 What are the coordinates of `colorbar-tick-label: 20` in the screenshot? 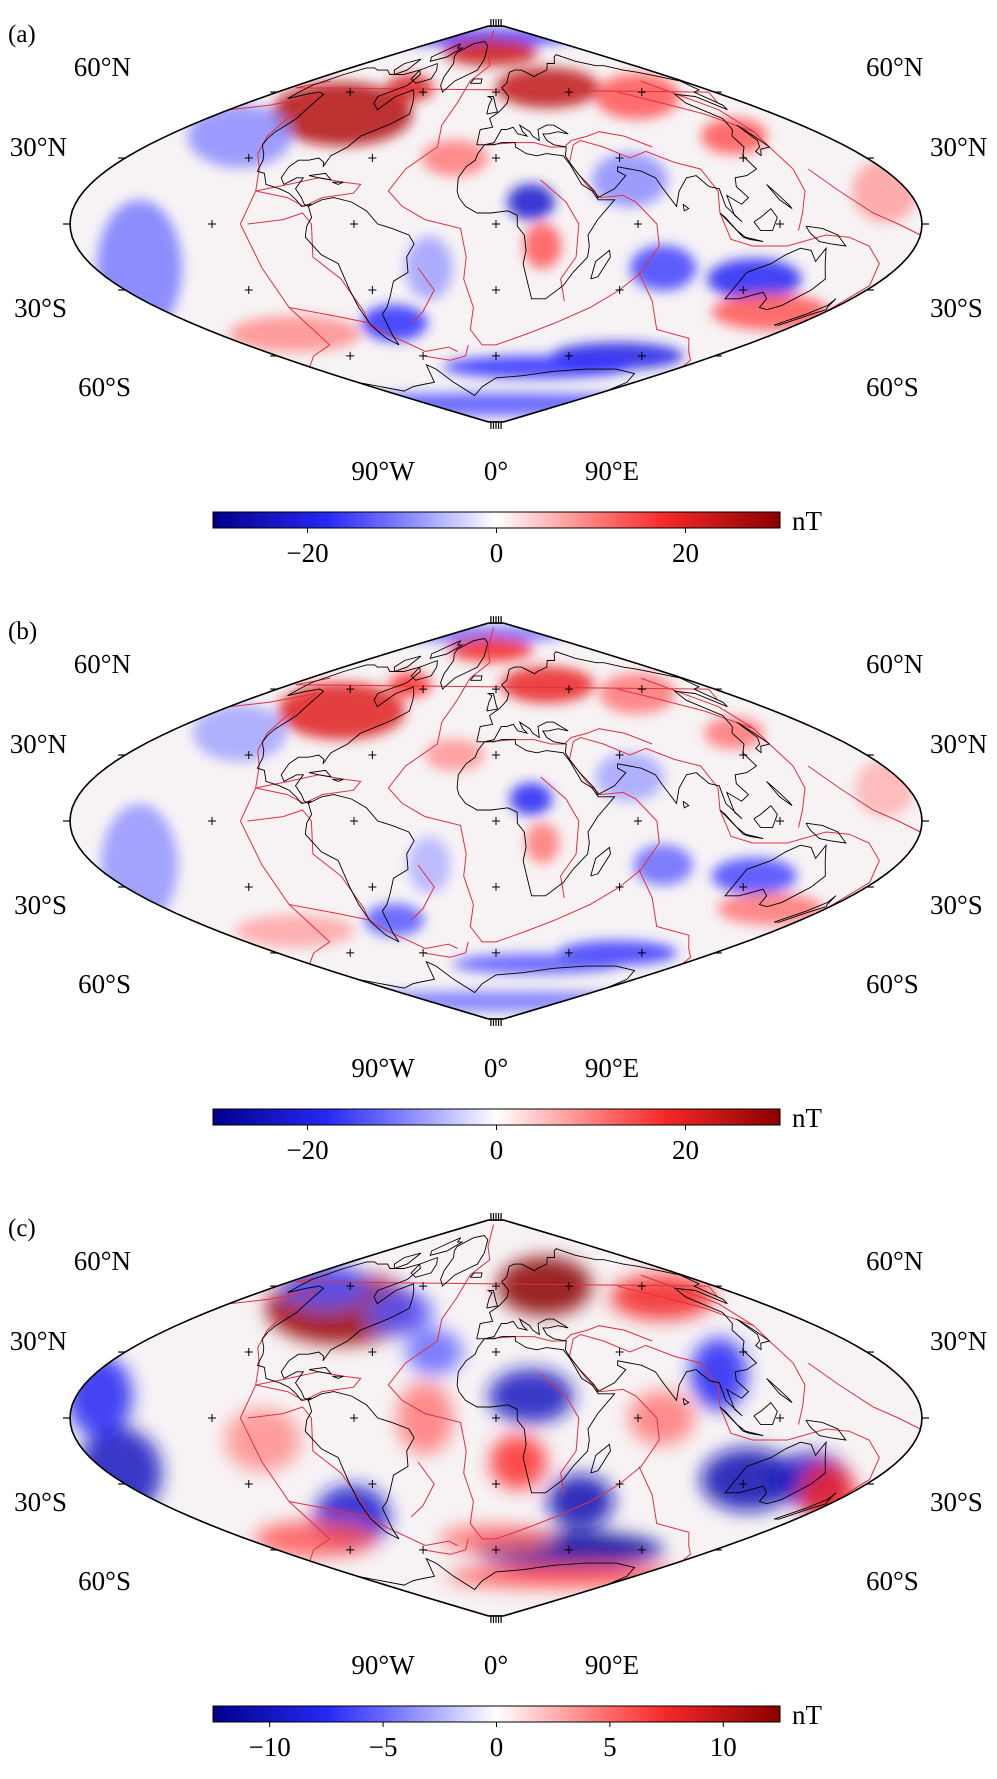 It's located at (685, 1150).